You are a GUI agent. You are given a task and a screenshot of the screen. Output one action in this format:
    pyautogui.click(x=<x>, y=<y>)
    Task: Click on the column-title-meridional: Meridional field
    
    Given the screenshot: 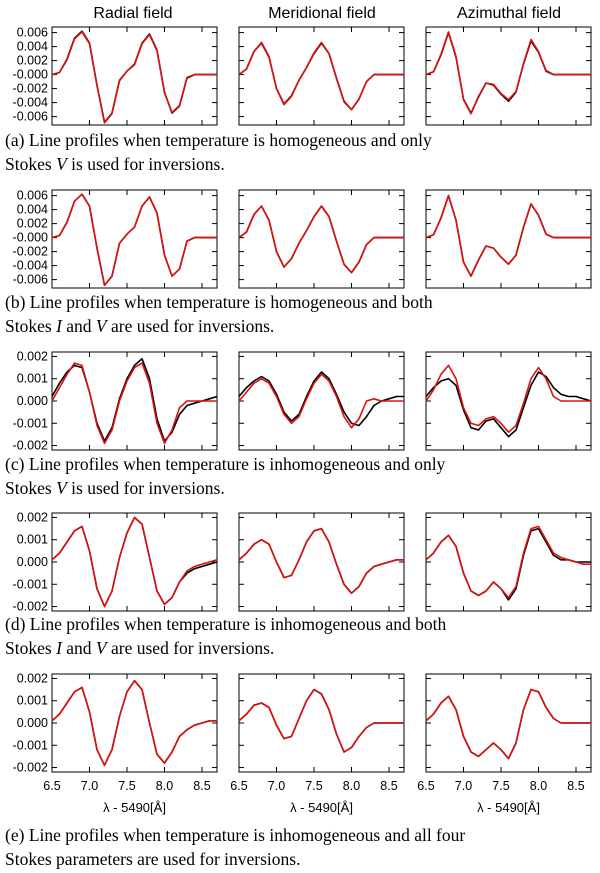 What is the action you would take?
    pyautogui.click(x=322, y=13)
    